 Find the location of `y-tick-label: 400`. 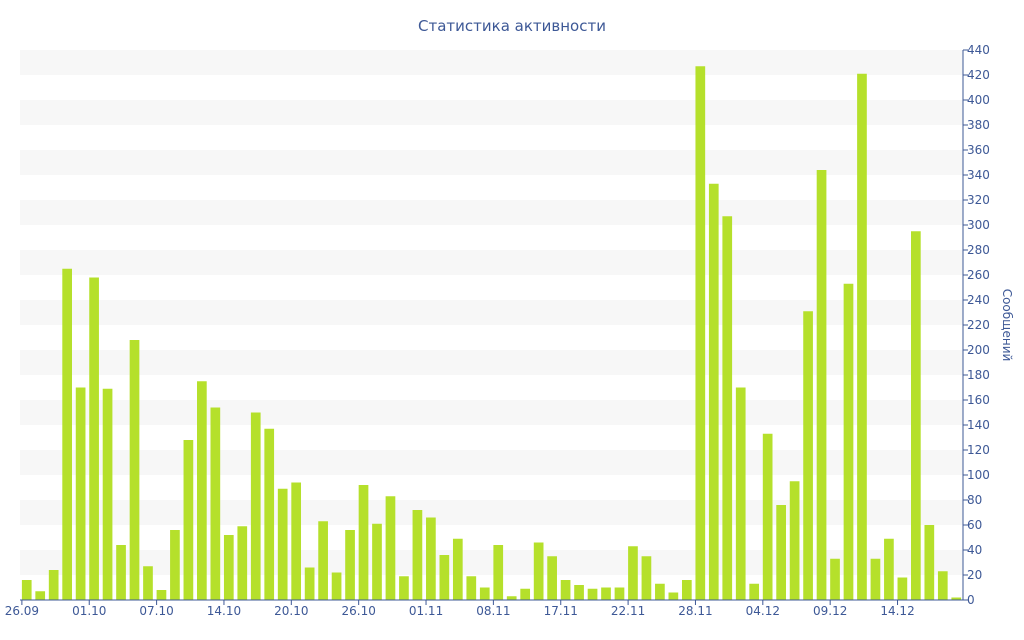

y-tick-label: 400 is located at coordinates (978, 100).